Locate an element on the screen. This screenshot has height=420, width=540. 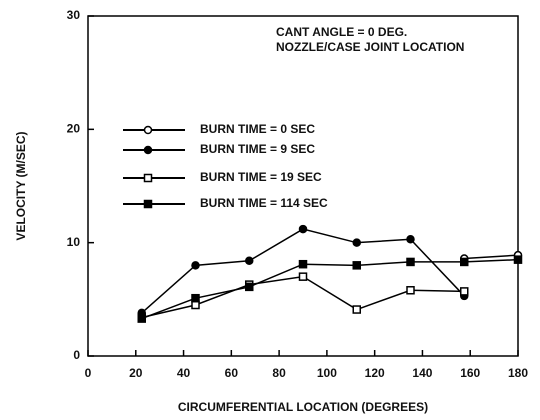
x-axis-label: CIRCUMFERENTIAL LOCATION (DEGREES) is located at coordinates (303, 407).